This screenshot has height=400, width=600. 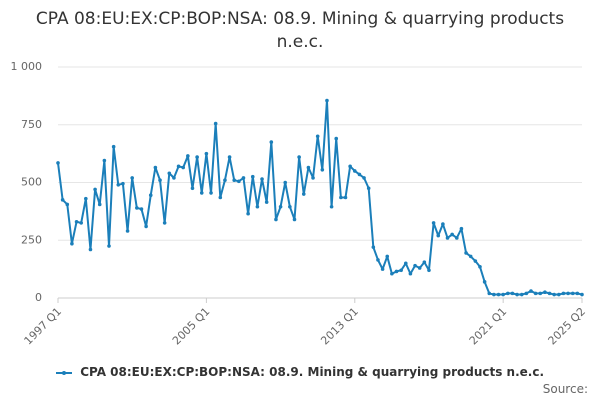 I want to click on source-credit: Source:, so click(x=565, y=389).